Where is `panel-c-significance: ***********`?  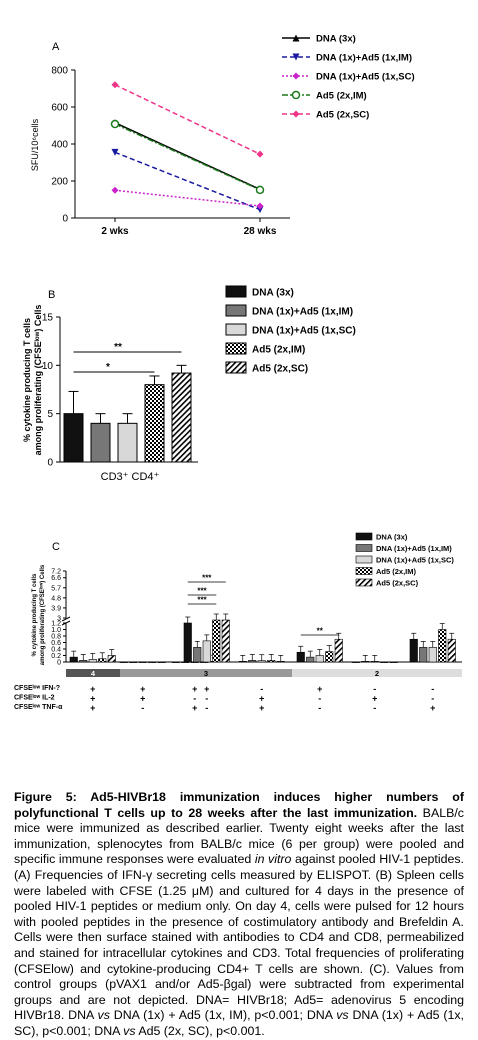
panel-c-significance: *********** is located at coordinates (263, 605).